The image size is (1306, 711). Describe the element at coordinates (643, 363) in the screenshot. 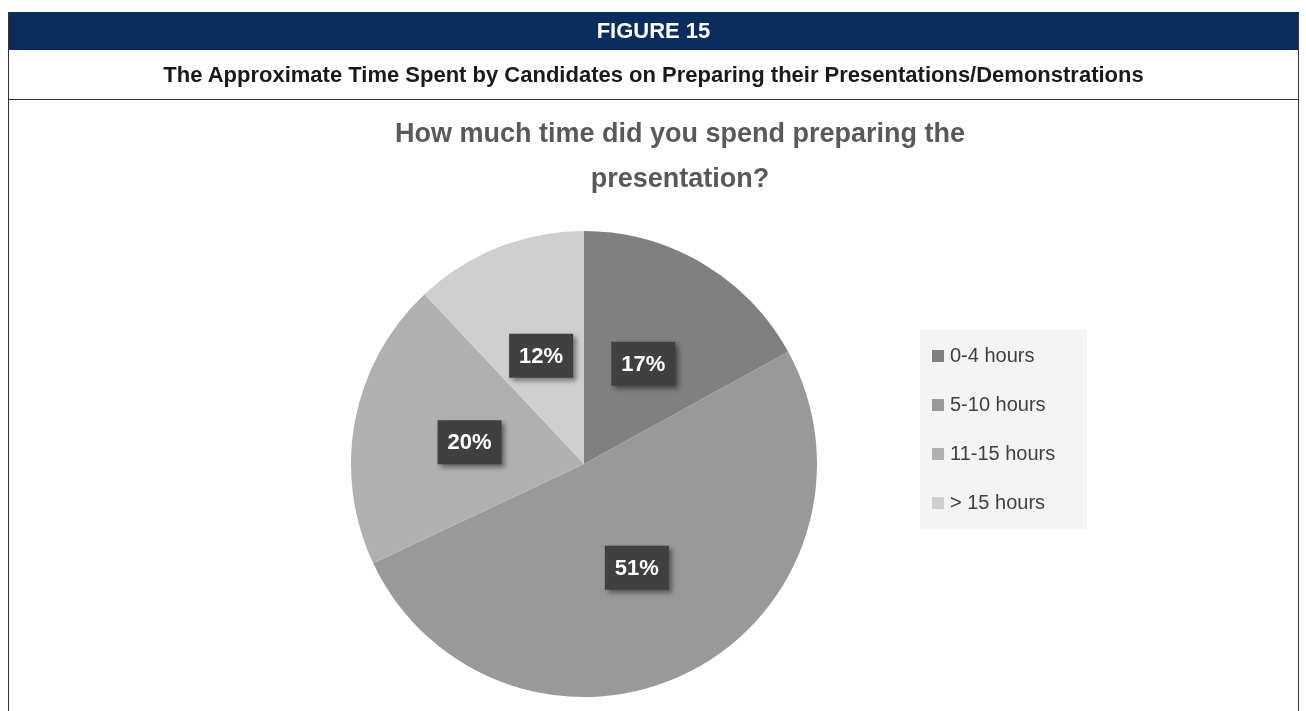

I see `data-label: 17%` at that location.